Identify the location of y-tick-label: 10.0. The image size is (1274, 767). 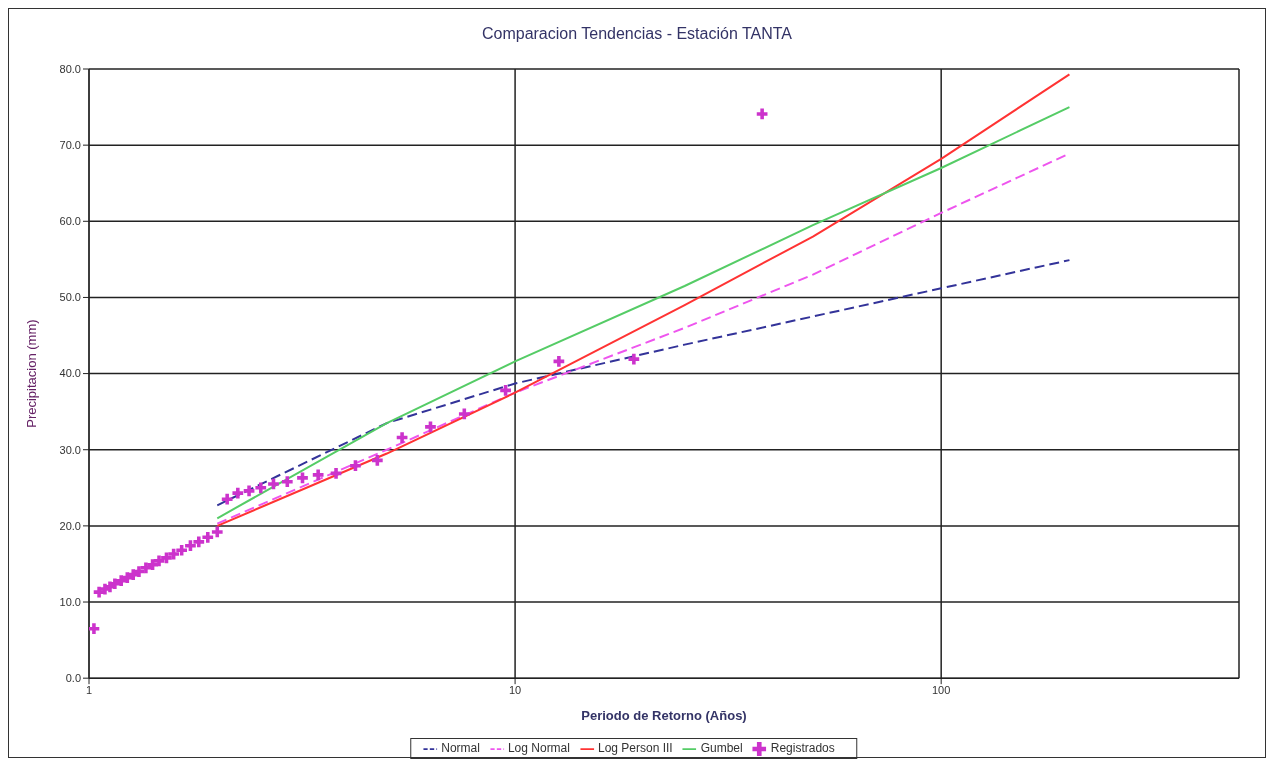
(70, 601).